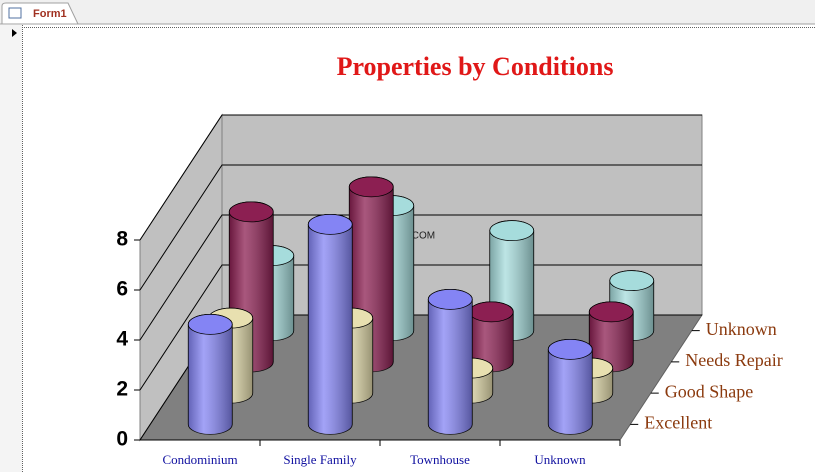  I want to click on x-tick-label: Condominium, so click(199, 459).